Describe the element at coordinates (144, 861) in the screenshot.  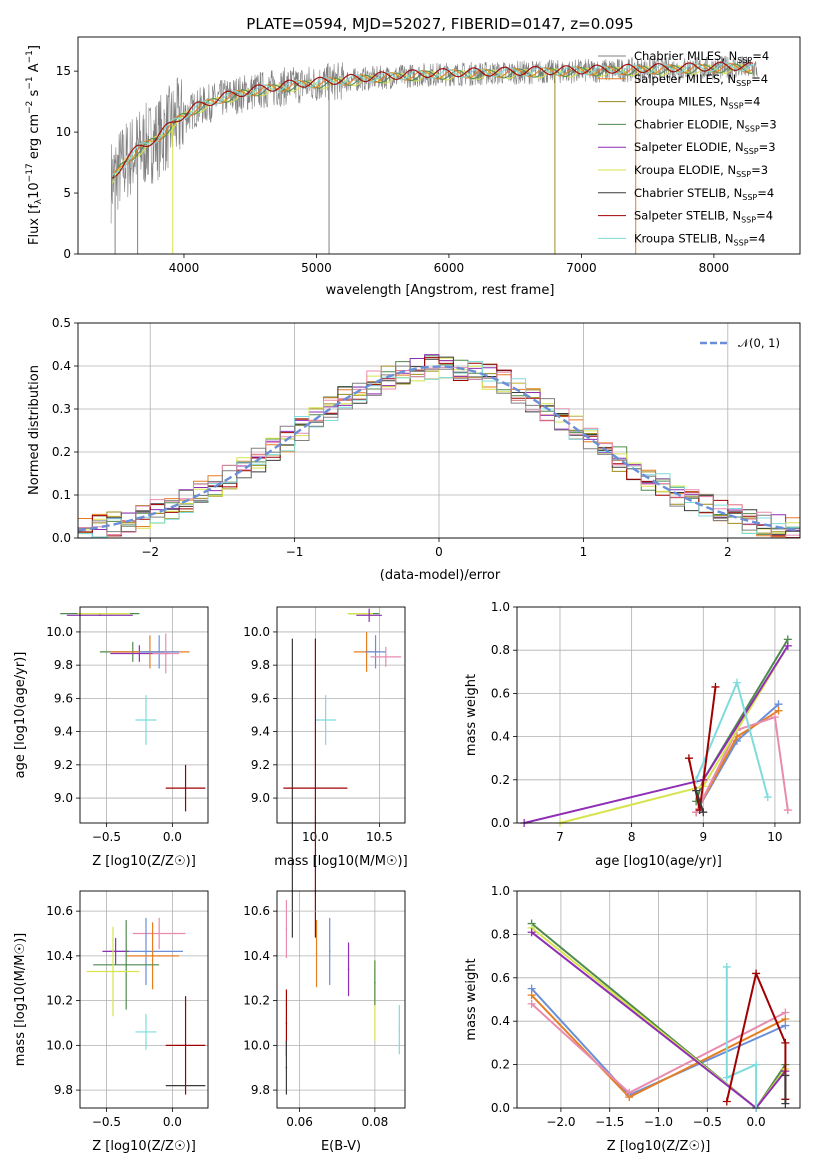
I see `x-axis-label: Z [log10(Z/Z☉)]` at that location.